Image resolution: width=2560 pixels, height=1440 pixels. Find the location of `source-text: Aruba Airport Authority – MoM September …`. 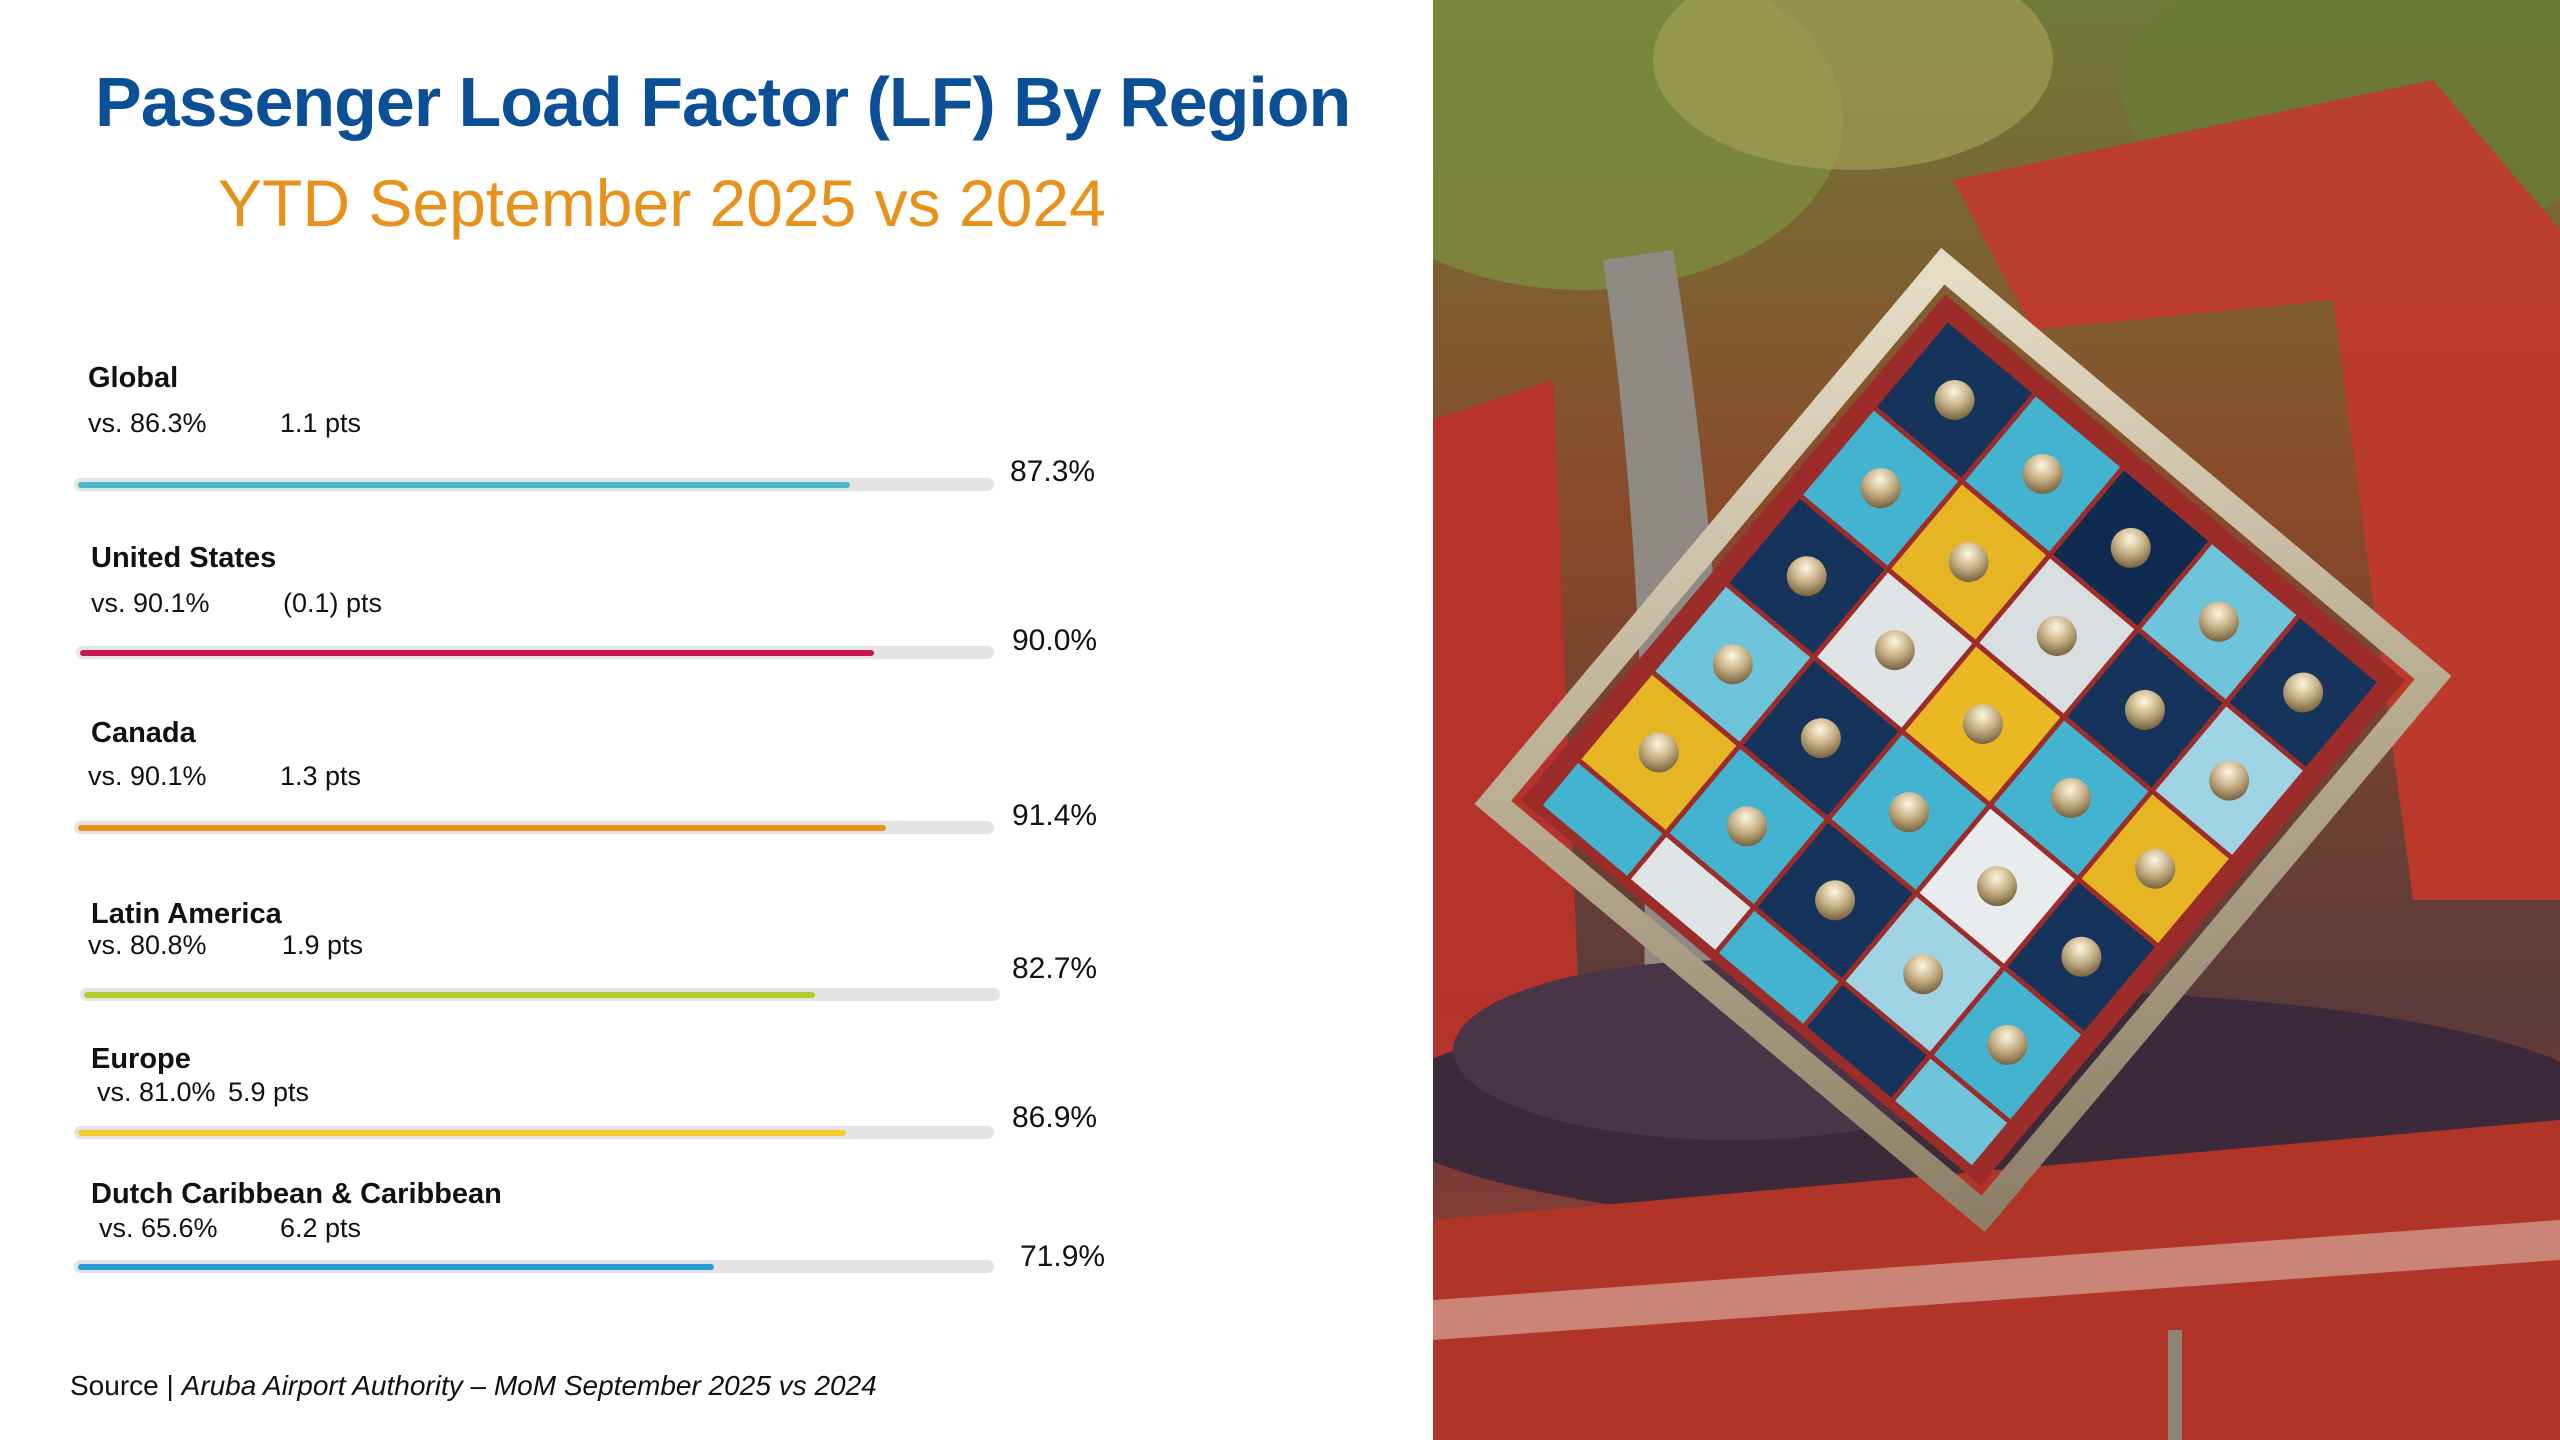

source-text: Aruba Airport Authority – MoM September … is located at coordinates (529, 1385).